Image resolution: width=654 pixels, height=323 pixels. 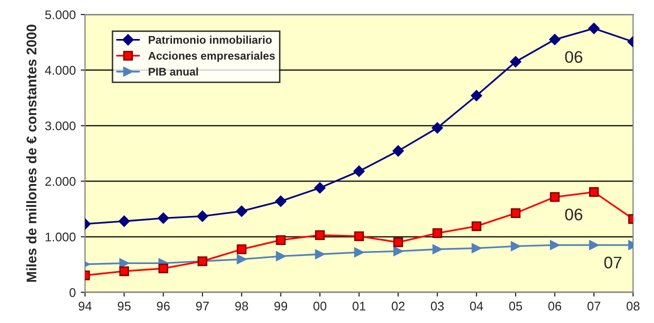 I want to click on x-tick-label: 97, so click(x=202, y=306).